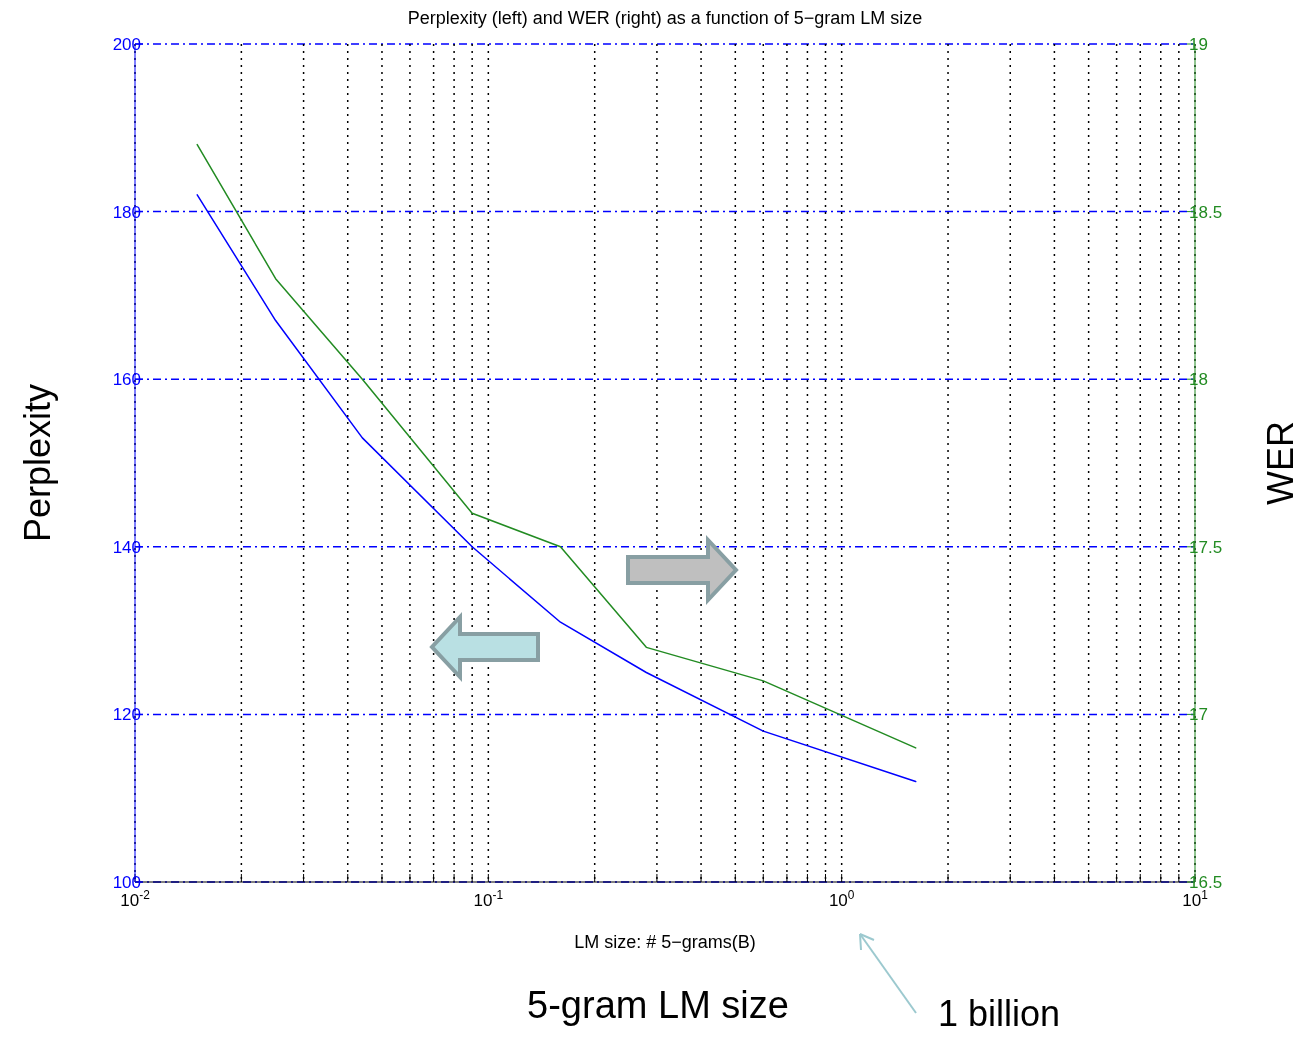 This screenshot has width=1313, height=1041. I want to click on y2-axis-title: WER, so click(1280, 463).